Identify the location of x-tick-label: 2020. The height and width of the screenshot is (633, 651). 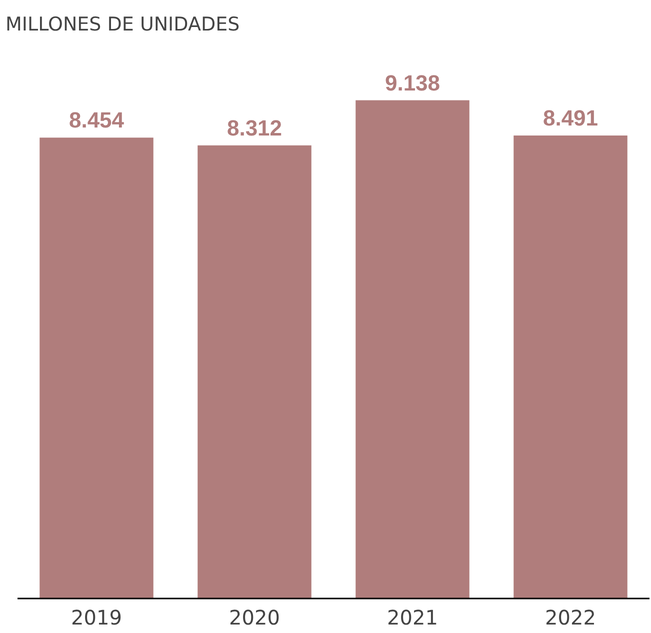
(254, 618).